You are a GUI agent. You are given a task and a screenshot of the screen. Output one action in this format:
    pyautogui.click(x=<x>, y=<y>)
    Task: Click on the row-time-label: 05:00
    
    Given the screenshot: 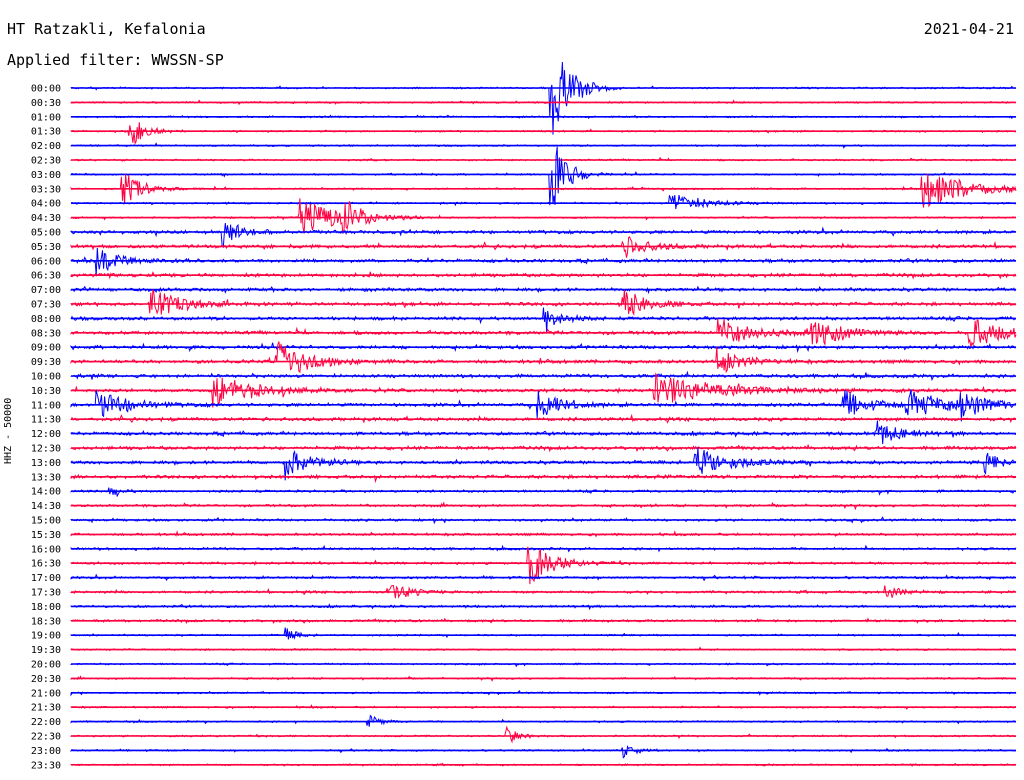 What is the action you would take?
    pyautogui.click(x=46, y=233)
    